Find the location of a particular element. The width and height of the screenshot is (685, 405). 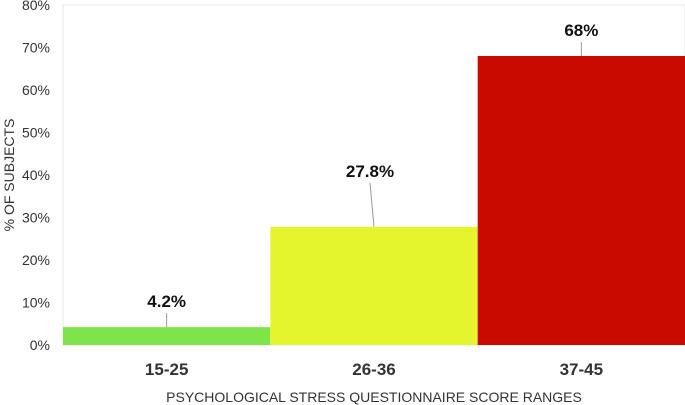

x-axis-categories: 15-25 26-36 37-45 is located at coordinates (374, 369).